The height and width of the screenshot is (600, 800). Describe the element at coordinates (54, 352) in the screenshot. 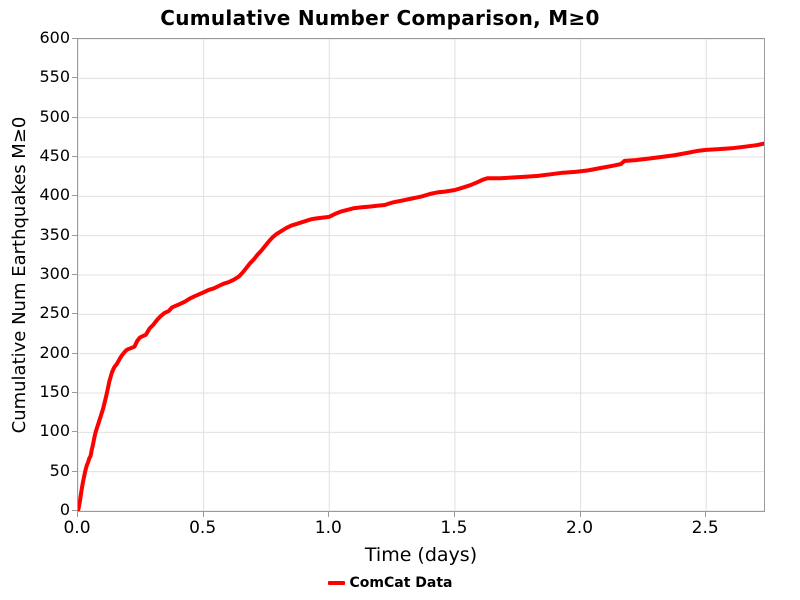

I see `y-tick-label: 200` at that location.